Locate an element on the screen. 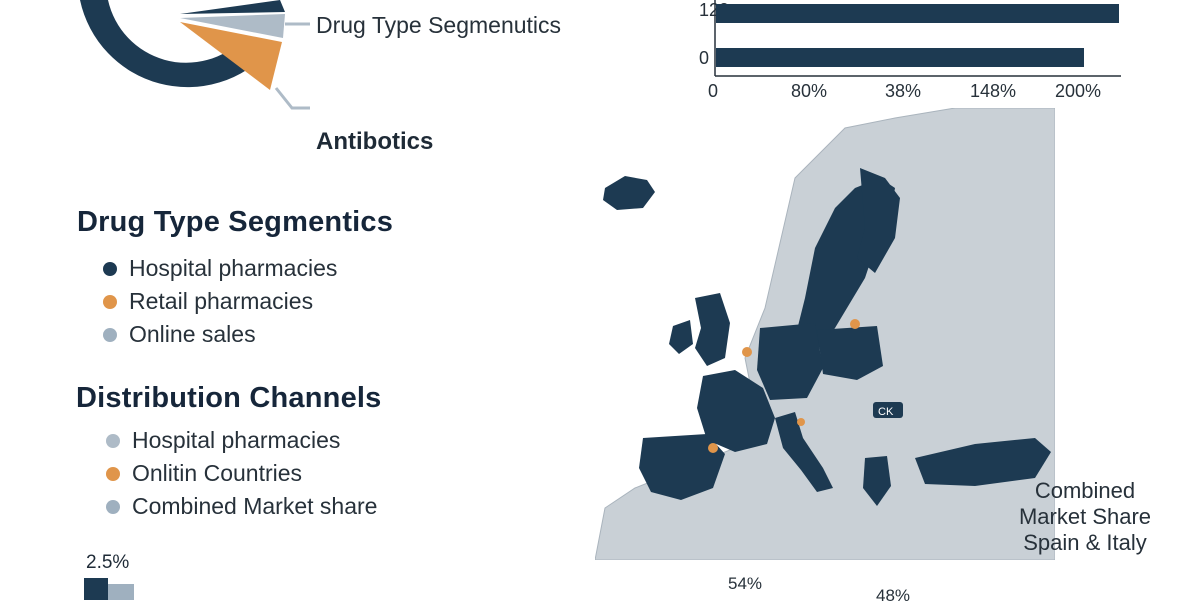  legend-item-hospital: Hospital pharmacies is located at coordinates (220, 268).